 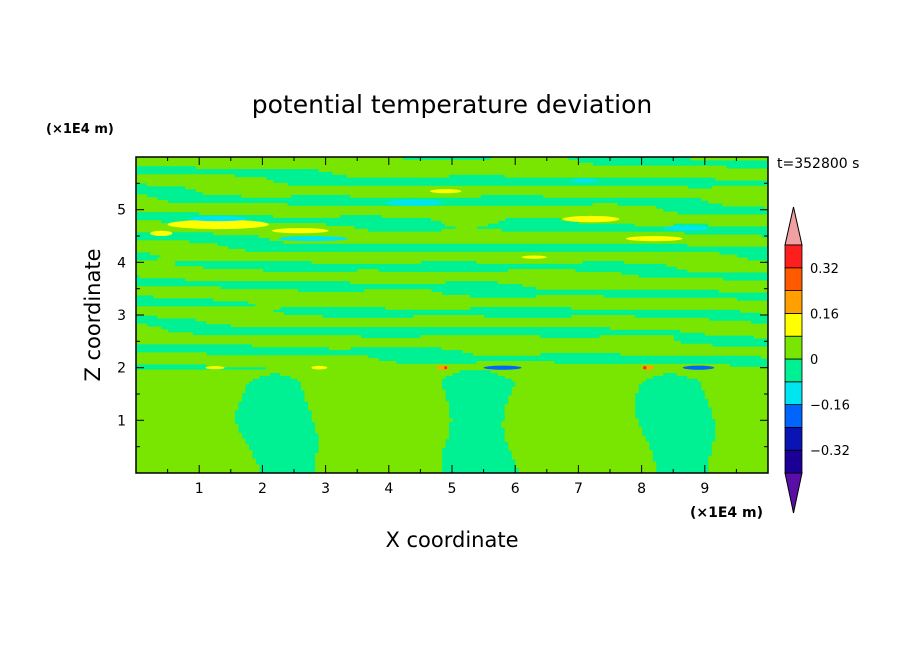 I want to click on x-unit-label: (×1E4 m), so click(x=726, y=513).